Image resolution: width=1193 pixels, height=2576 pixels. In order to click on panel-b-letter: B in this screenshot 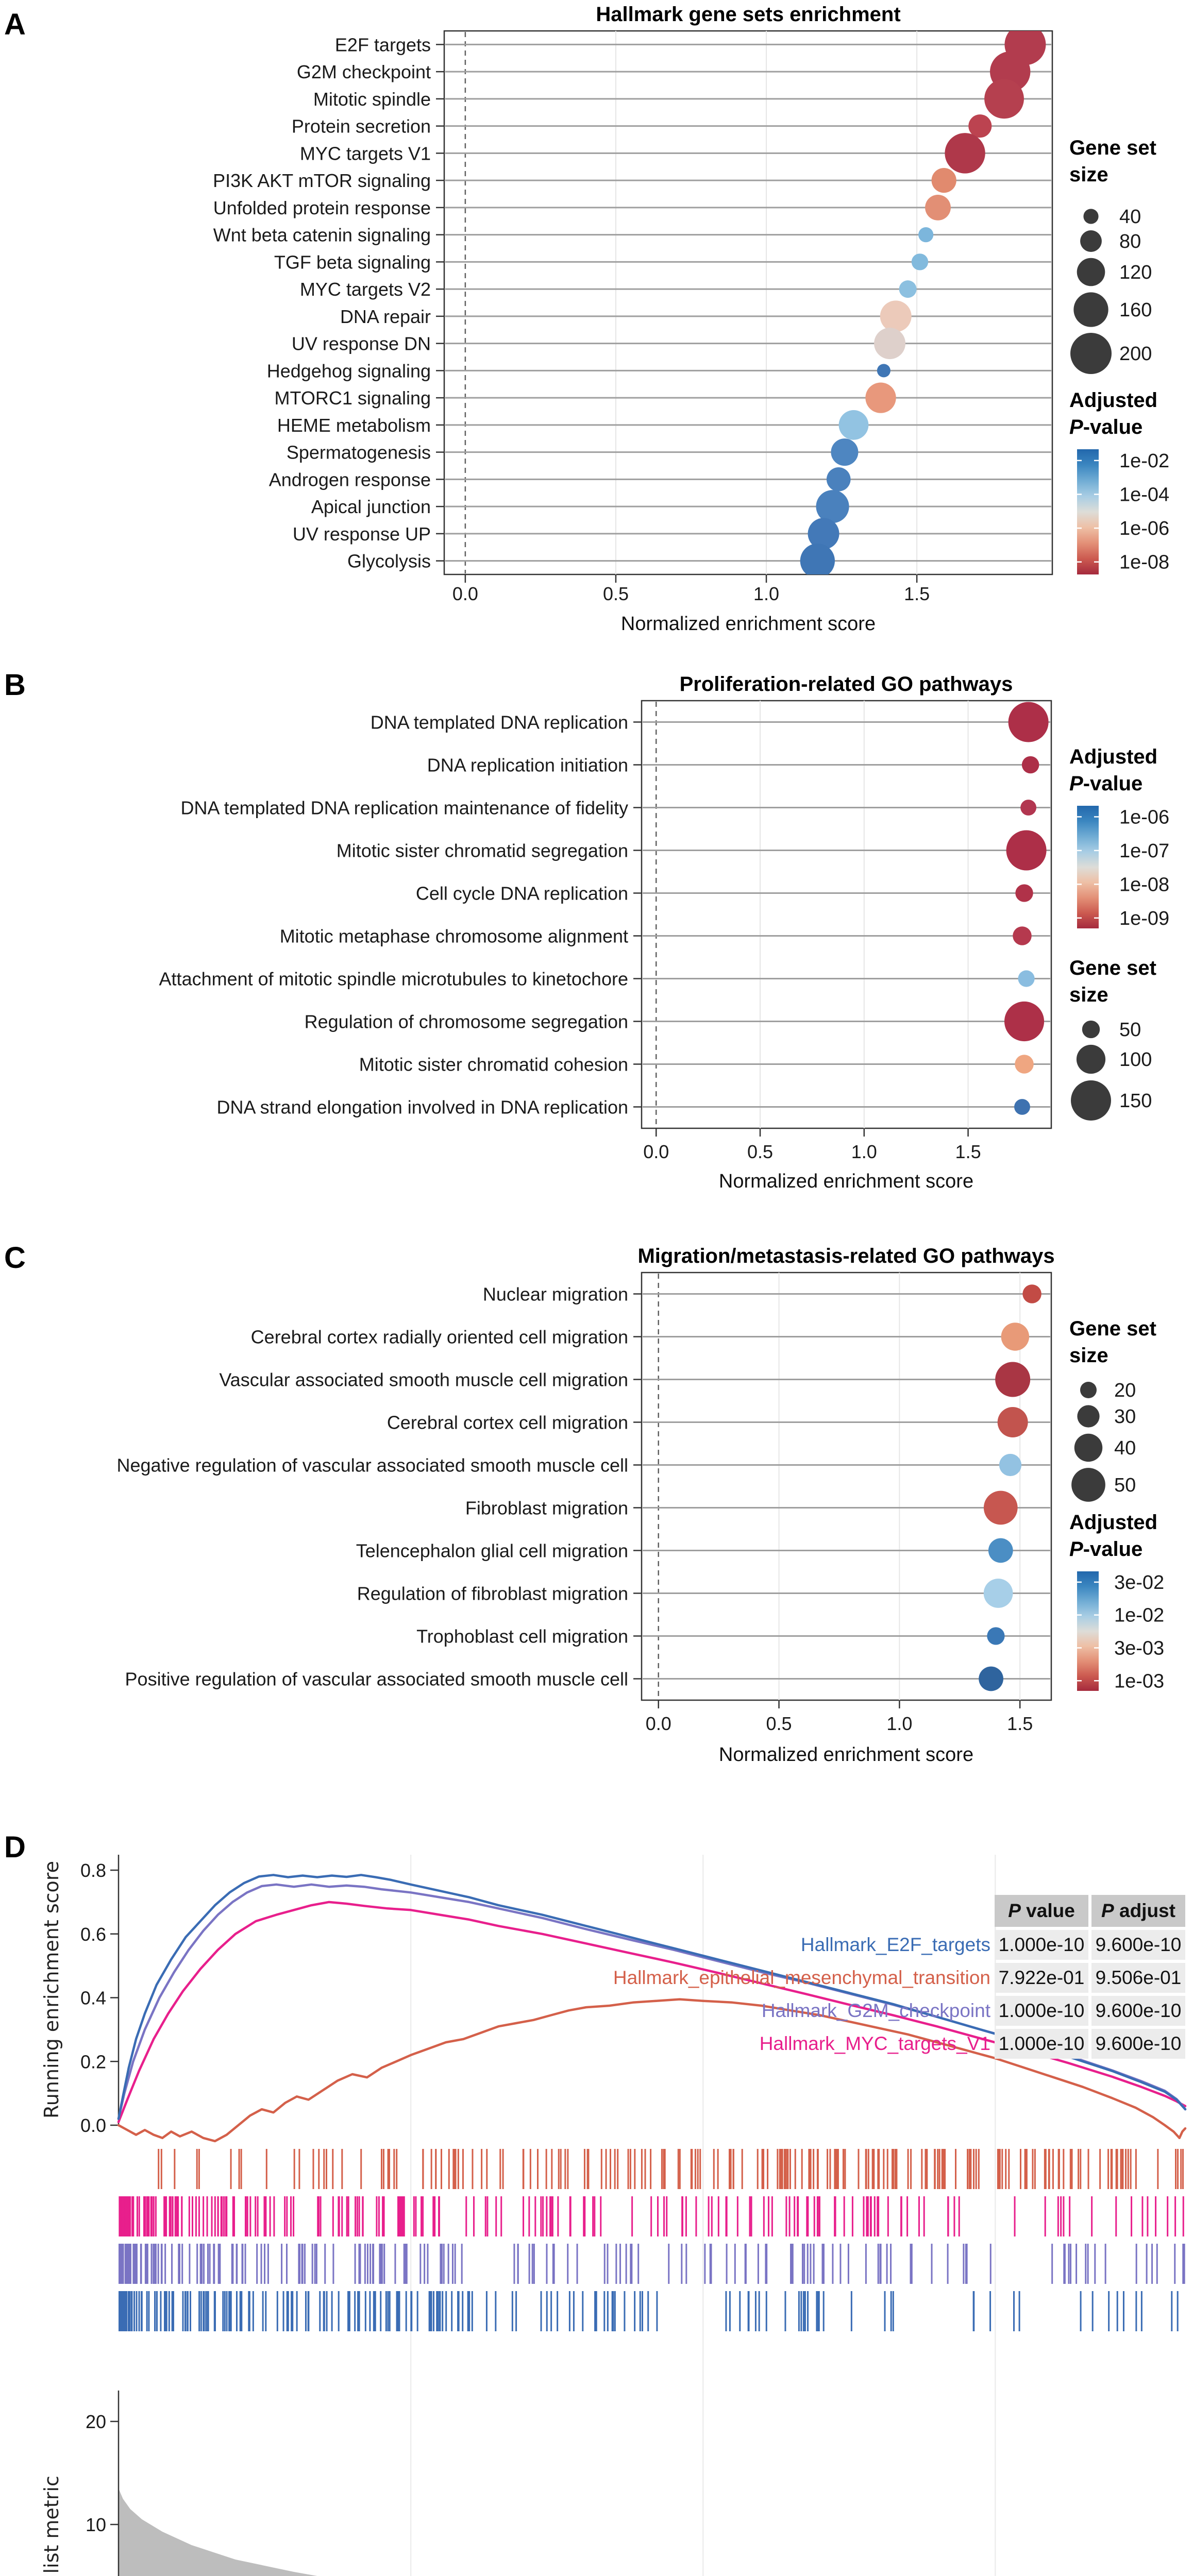, I will do `click(15, 685)`.